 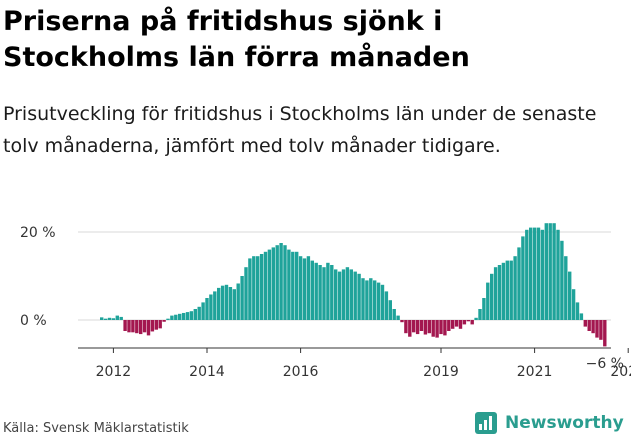 I want to click on x-tick-label: 2023, so click(x=620, y=372).